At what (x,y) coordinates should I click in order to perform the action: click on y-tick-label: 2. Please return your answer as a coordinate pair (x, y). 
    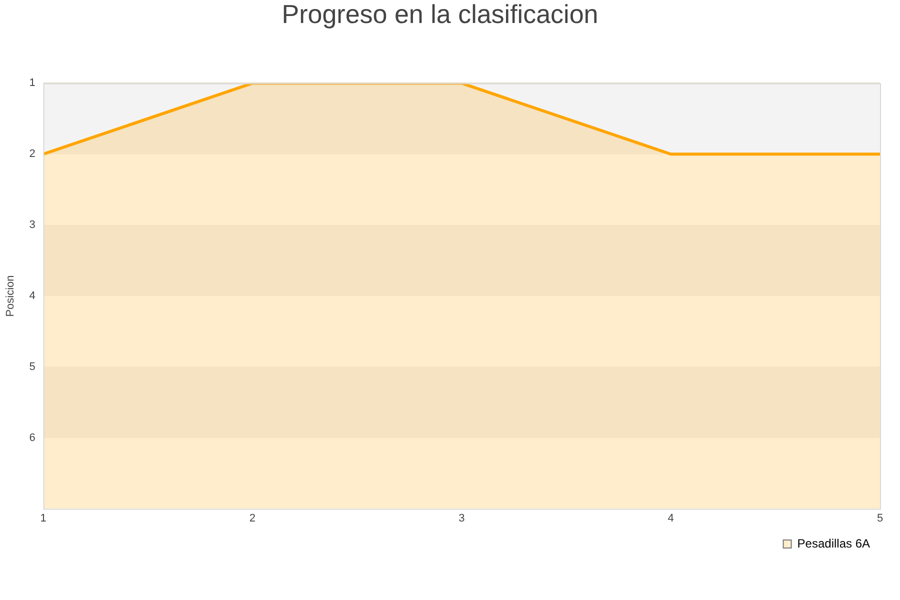
    Looking at the image, I should click on (32, 154).